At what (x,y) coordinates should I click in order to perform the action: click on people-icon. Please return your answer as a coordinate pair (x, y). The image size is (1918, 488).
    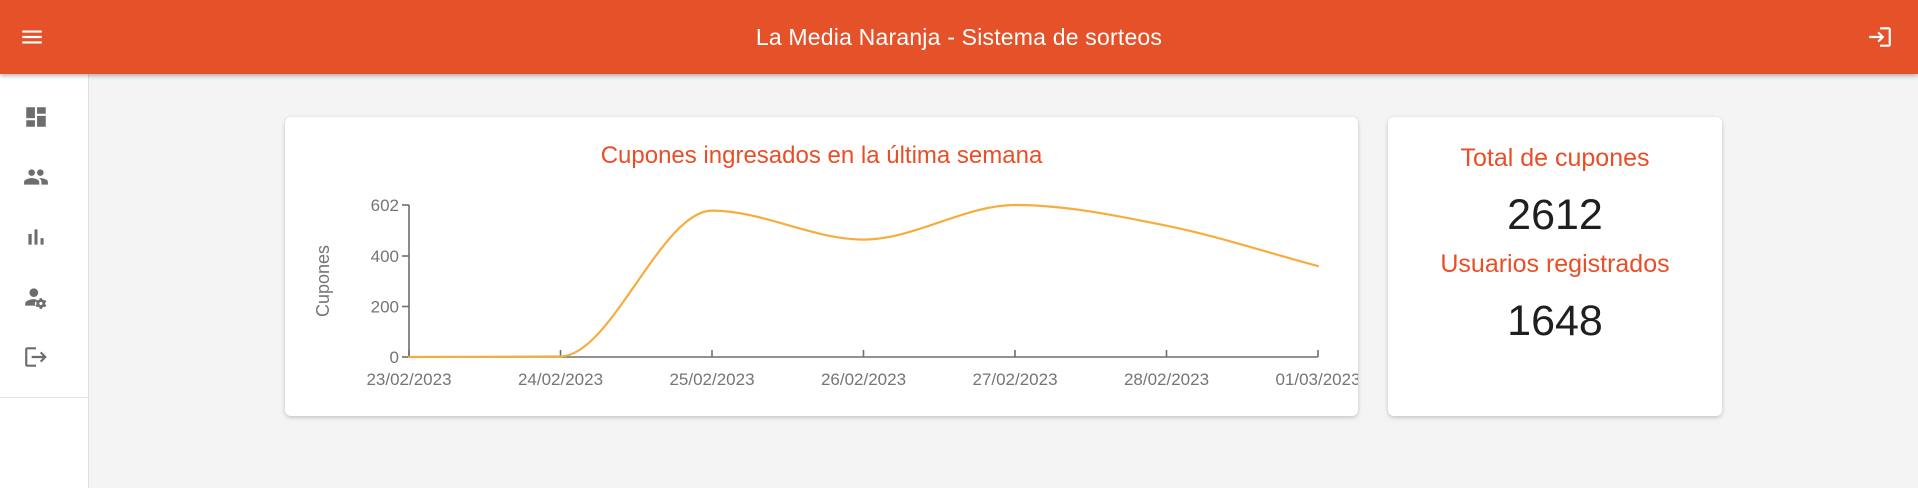
    Looking at the image, I should click on (36, 177).